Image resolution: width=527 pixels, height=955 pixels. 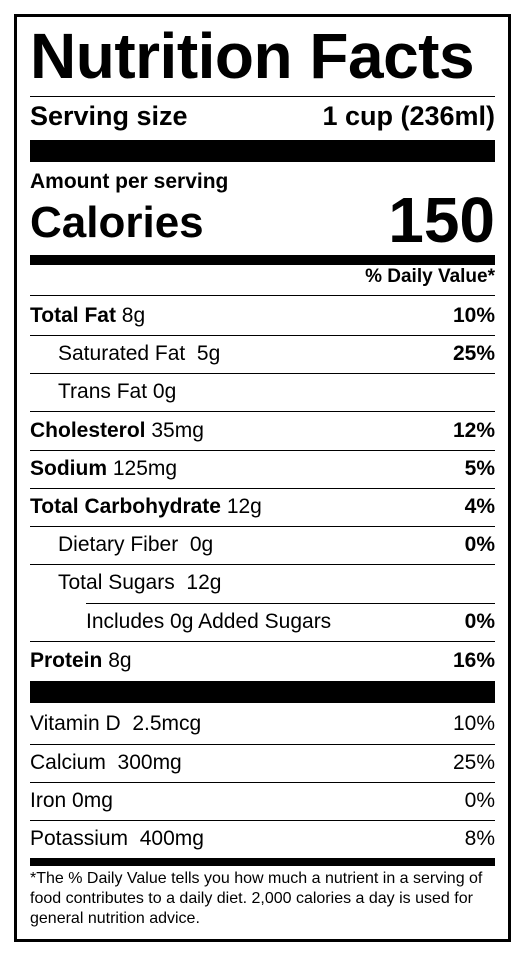 What do you see at coordinates (145, 468) in the screenshot?
I see `nutrient-amount: 125mg` at bounding box center [145, 468].